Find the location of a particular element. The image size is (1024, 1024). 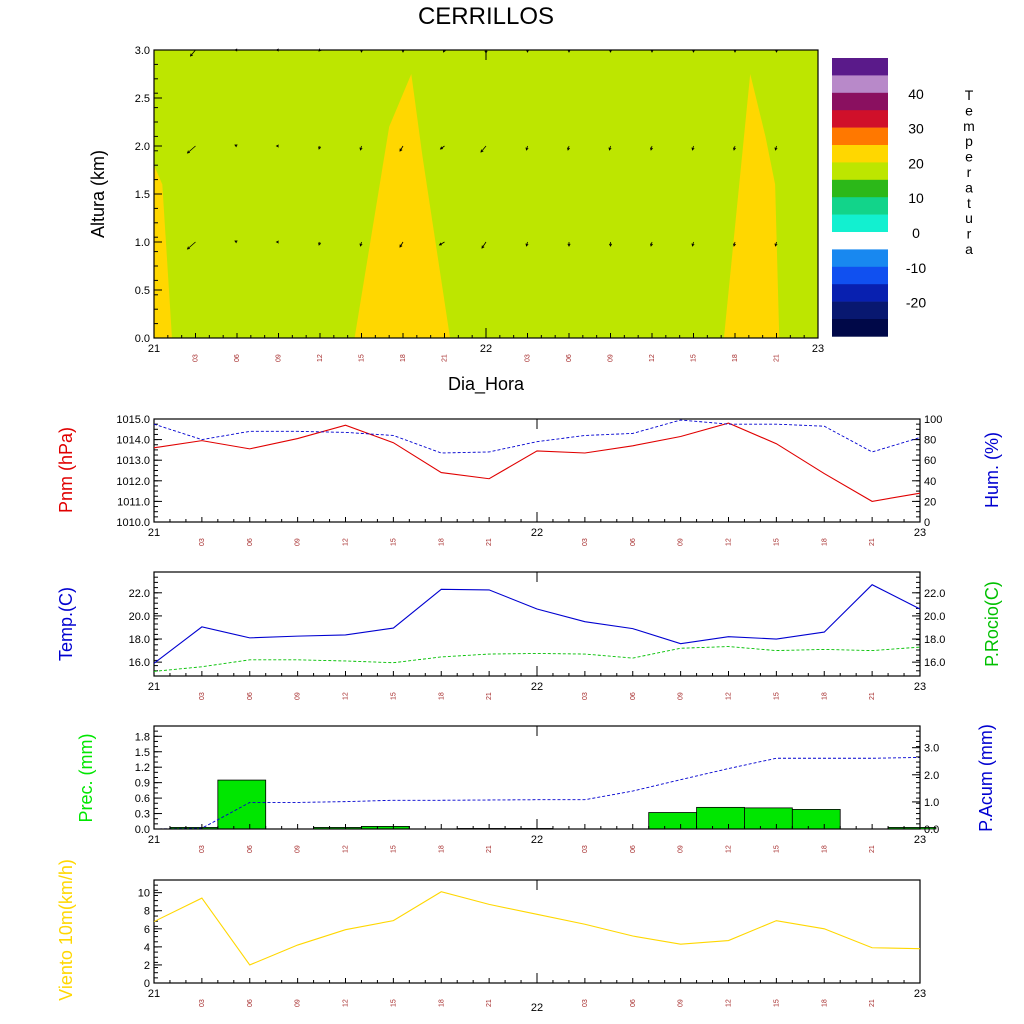

precip-hour-label: 12 is located at coordinates (729, 849).